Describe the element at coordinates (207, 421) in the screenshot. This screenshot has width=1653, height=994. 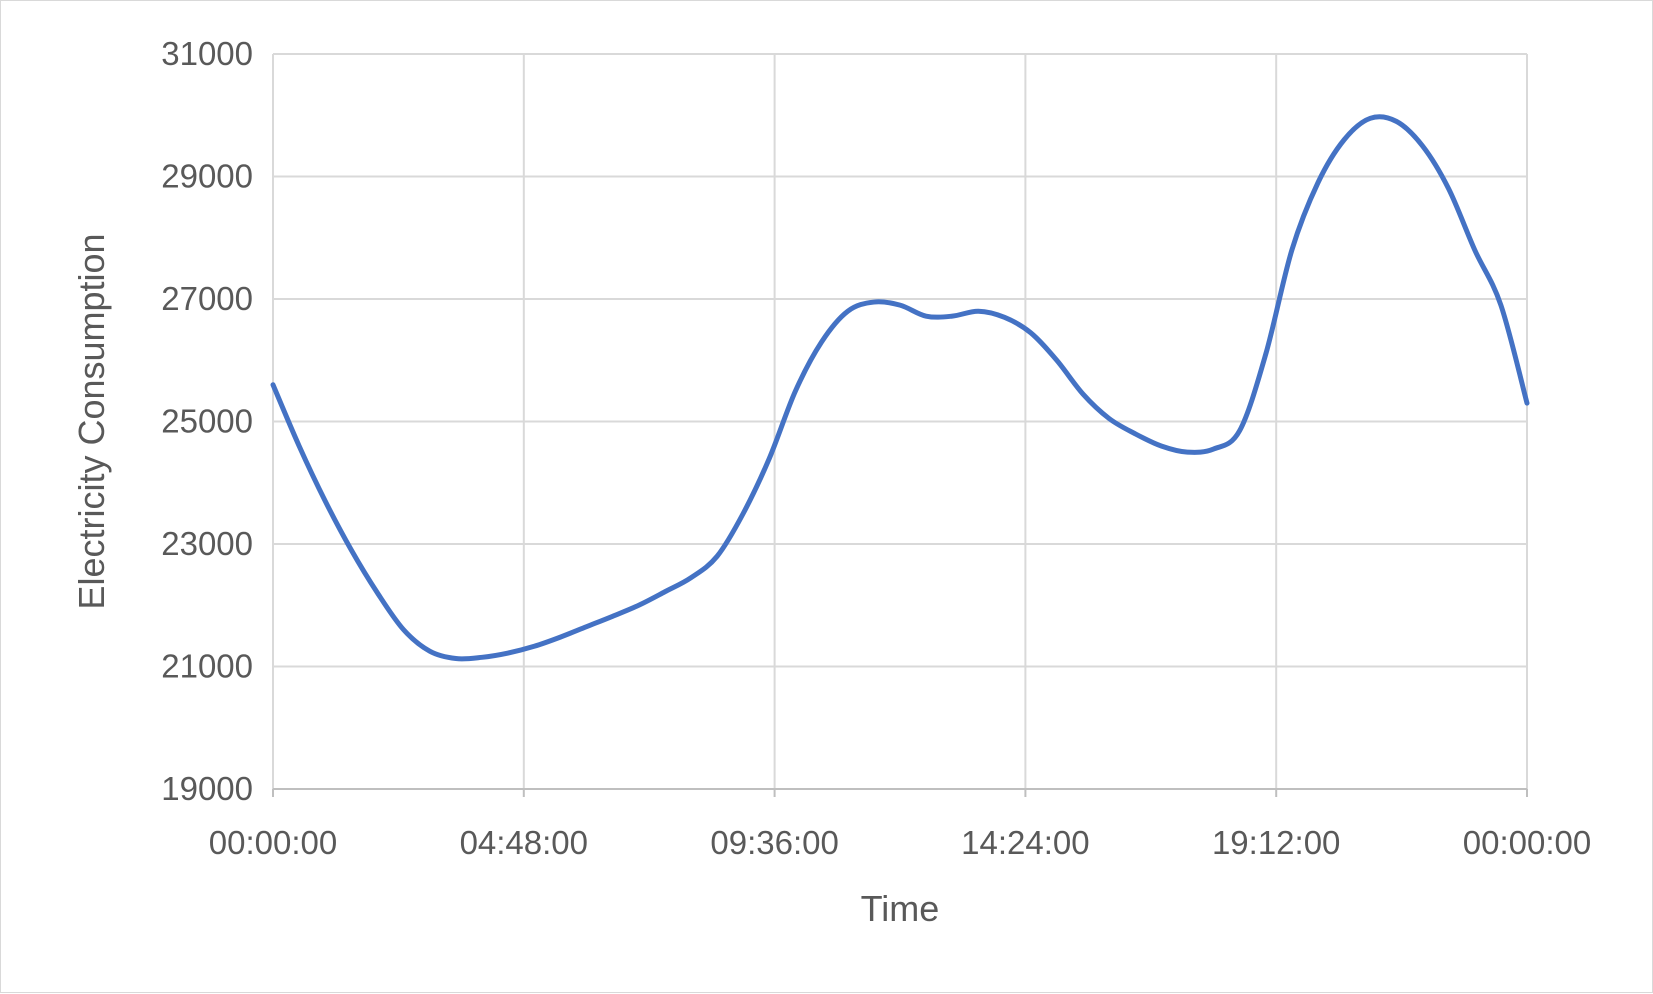
I see `y-tick-label: 25000` at that location.